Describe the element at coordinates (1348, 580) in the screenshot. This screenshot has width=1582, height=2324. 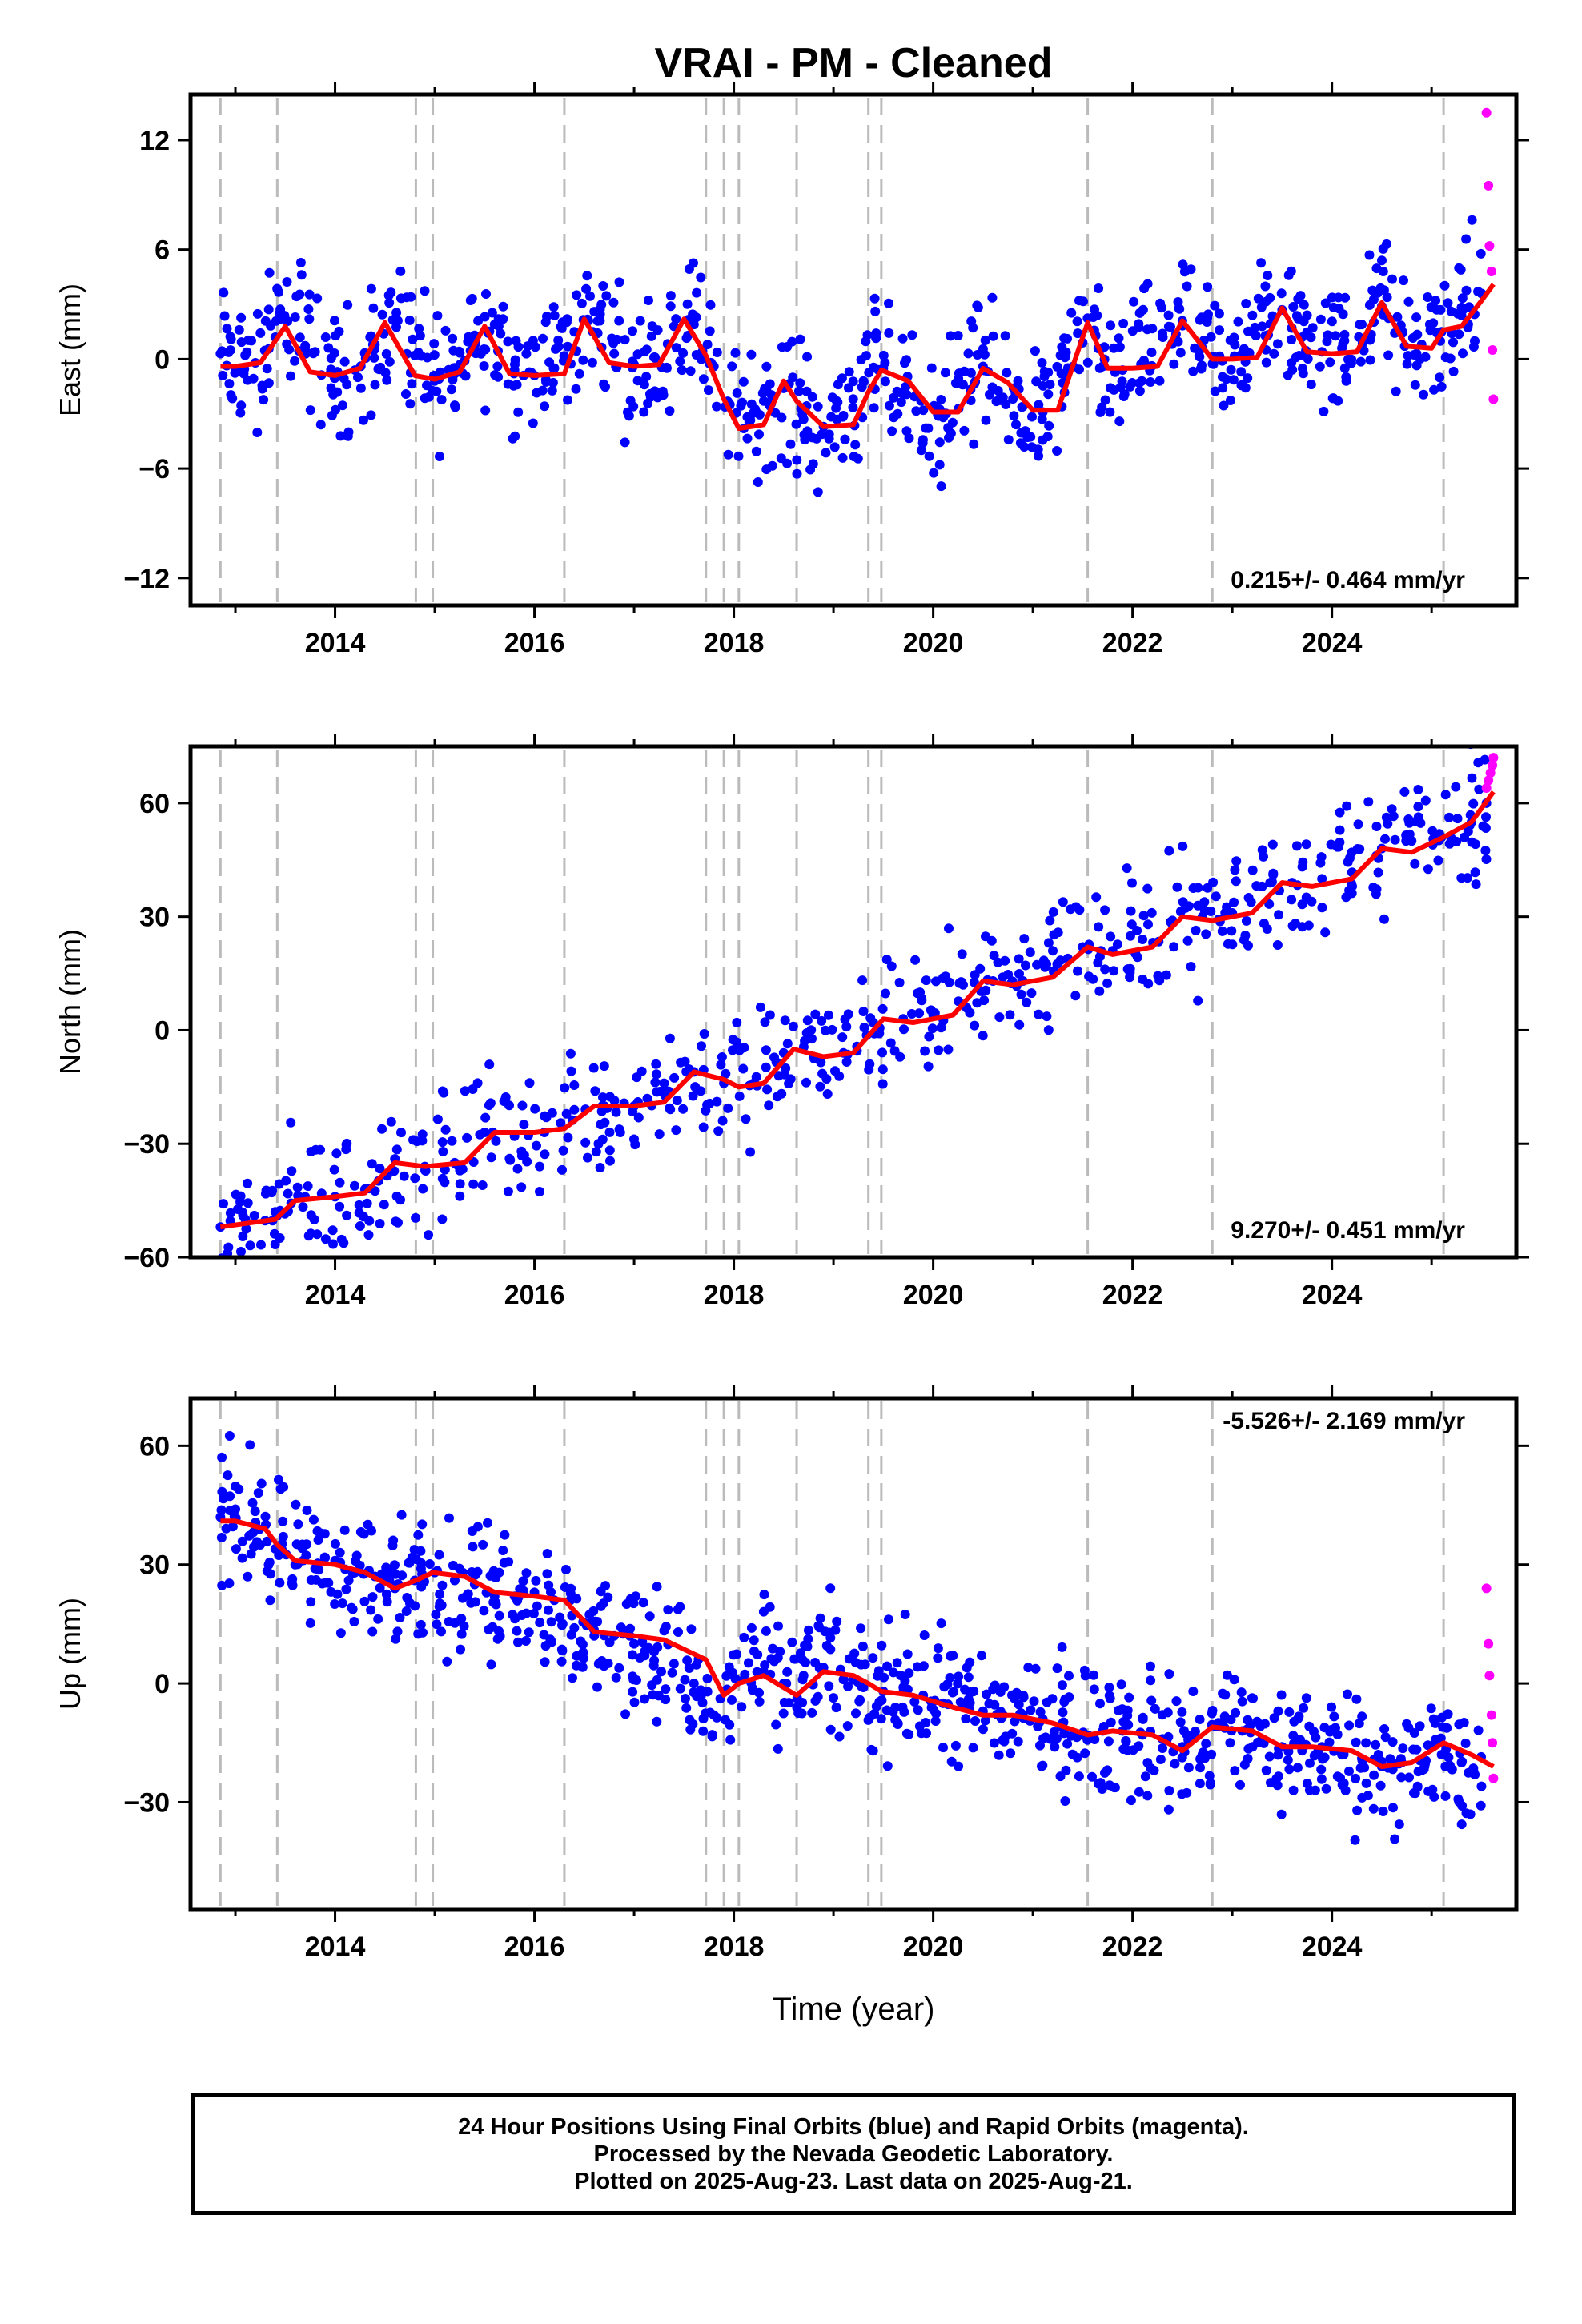
I see `rate-label: 0.215+/- 0.464 mm/yr` at that location.